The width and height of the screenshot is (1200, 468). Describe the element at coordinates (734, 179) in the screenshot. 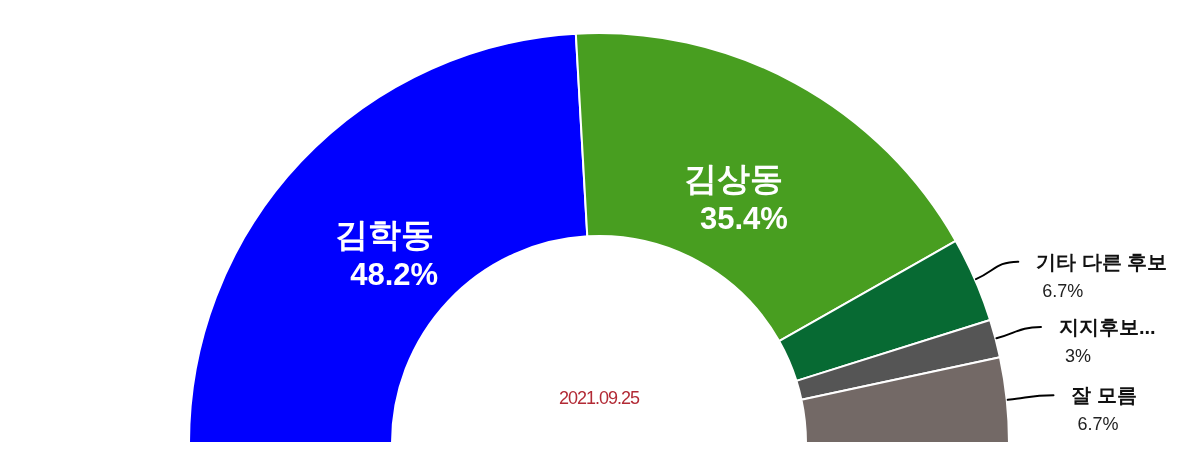

I see `slice-label: 김상동` at that location.